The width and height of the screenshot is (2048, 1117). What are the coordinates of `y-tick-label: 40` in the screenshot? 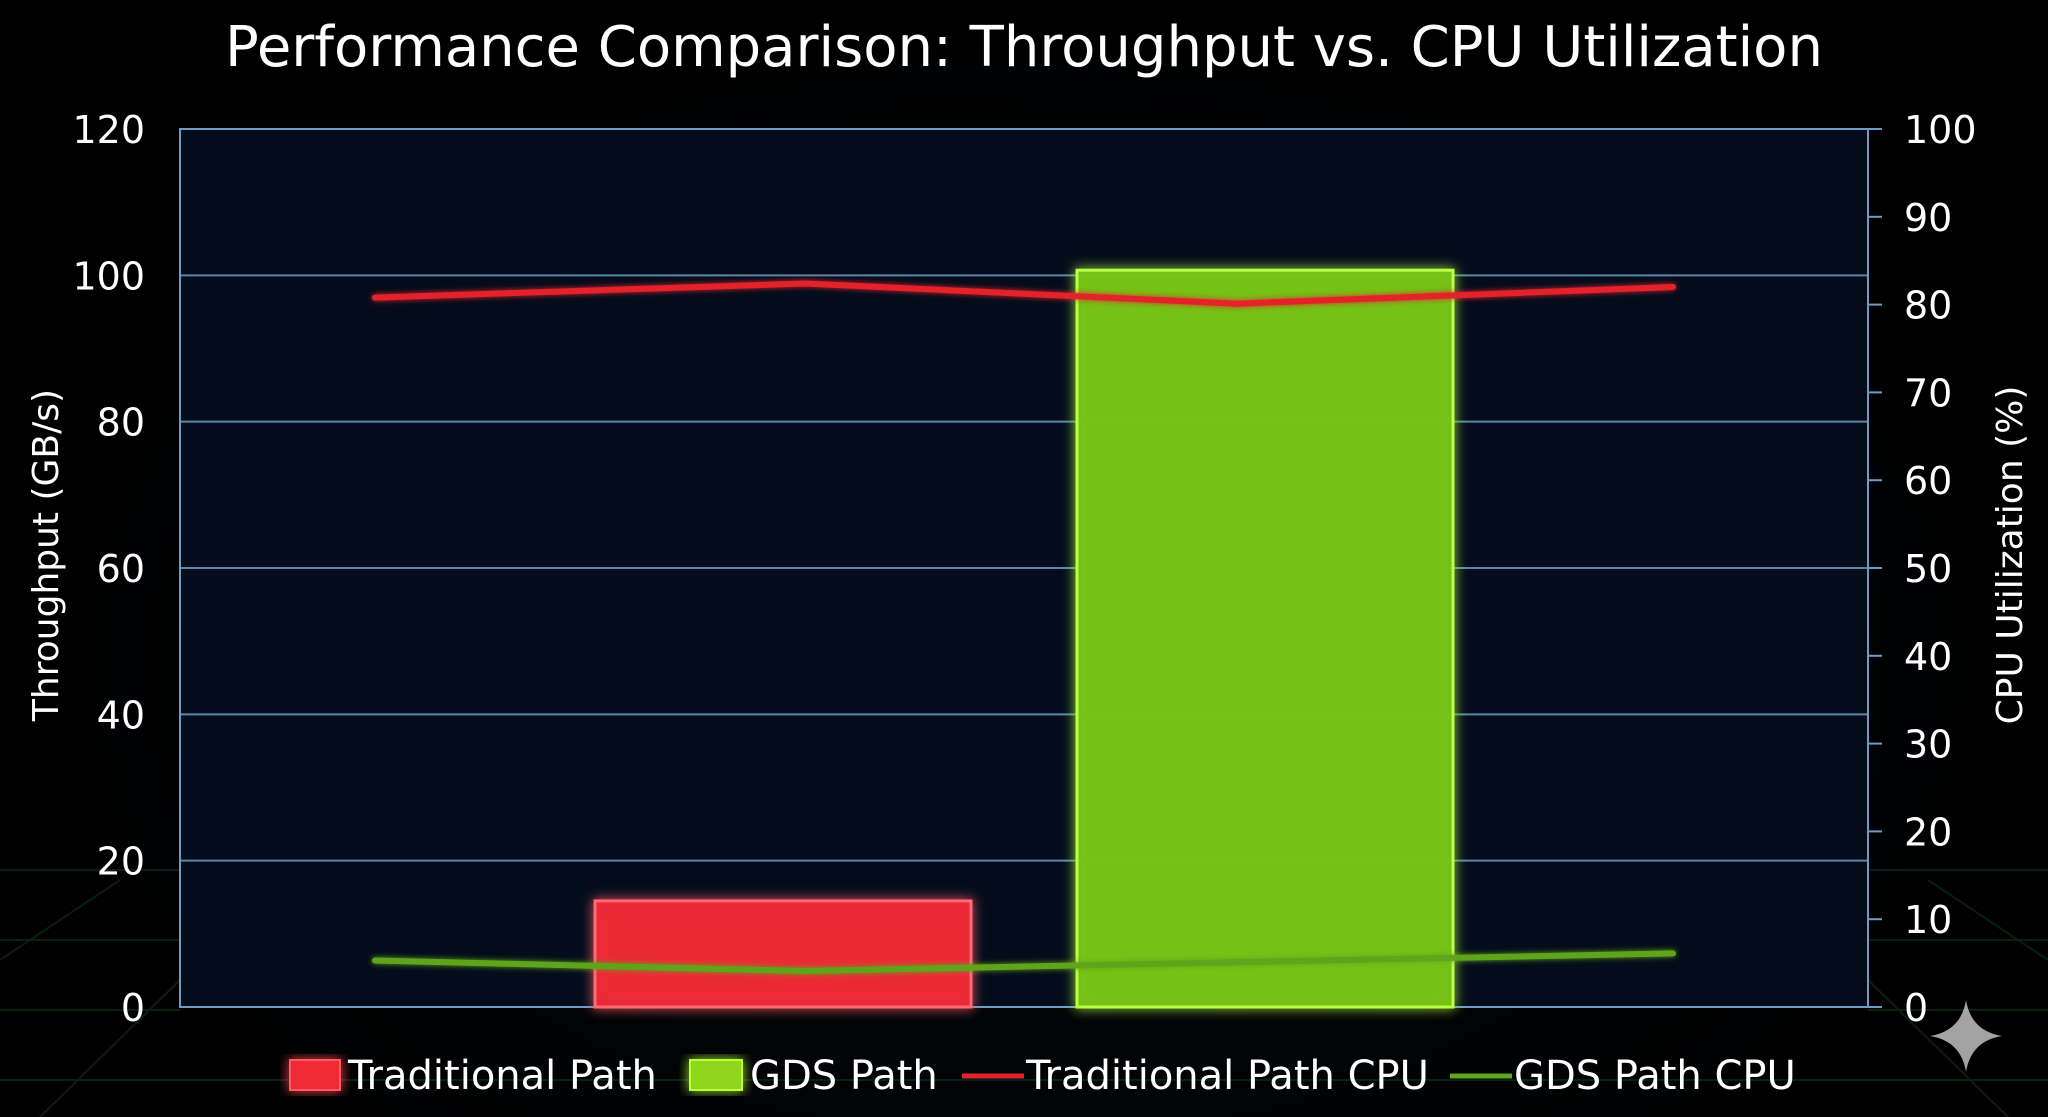 It's located at (121, 715).